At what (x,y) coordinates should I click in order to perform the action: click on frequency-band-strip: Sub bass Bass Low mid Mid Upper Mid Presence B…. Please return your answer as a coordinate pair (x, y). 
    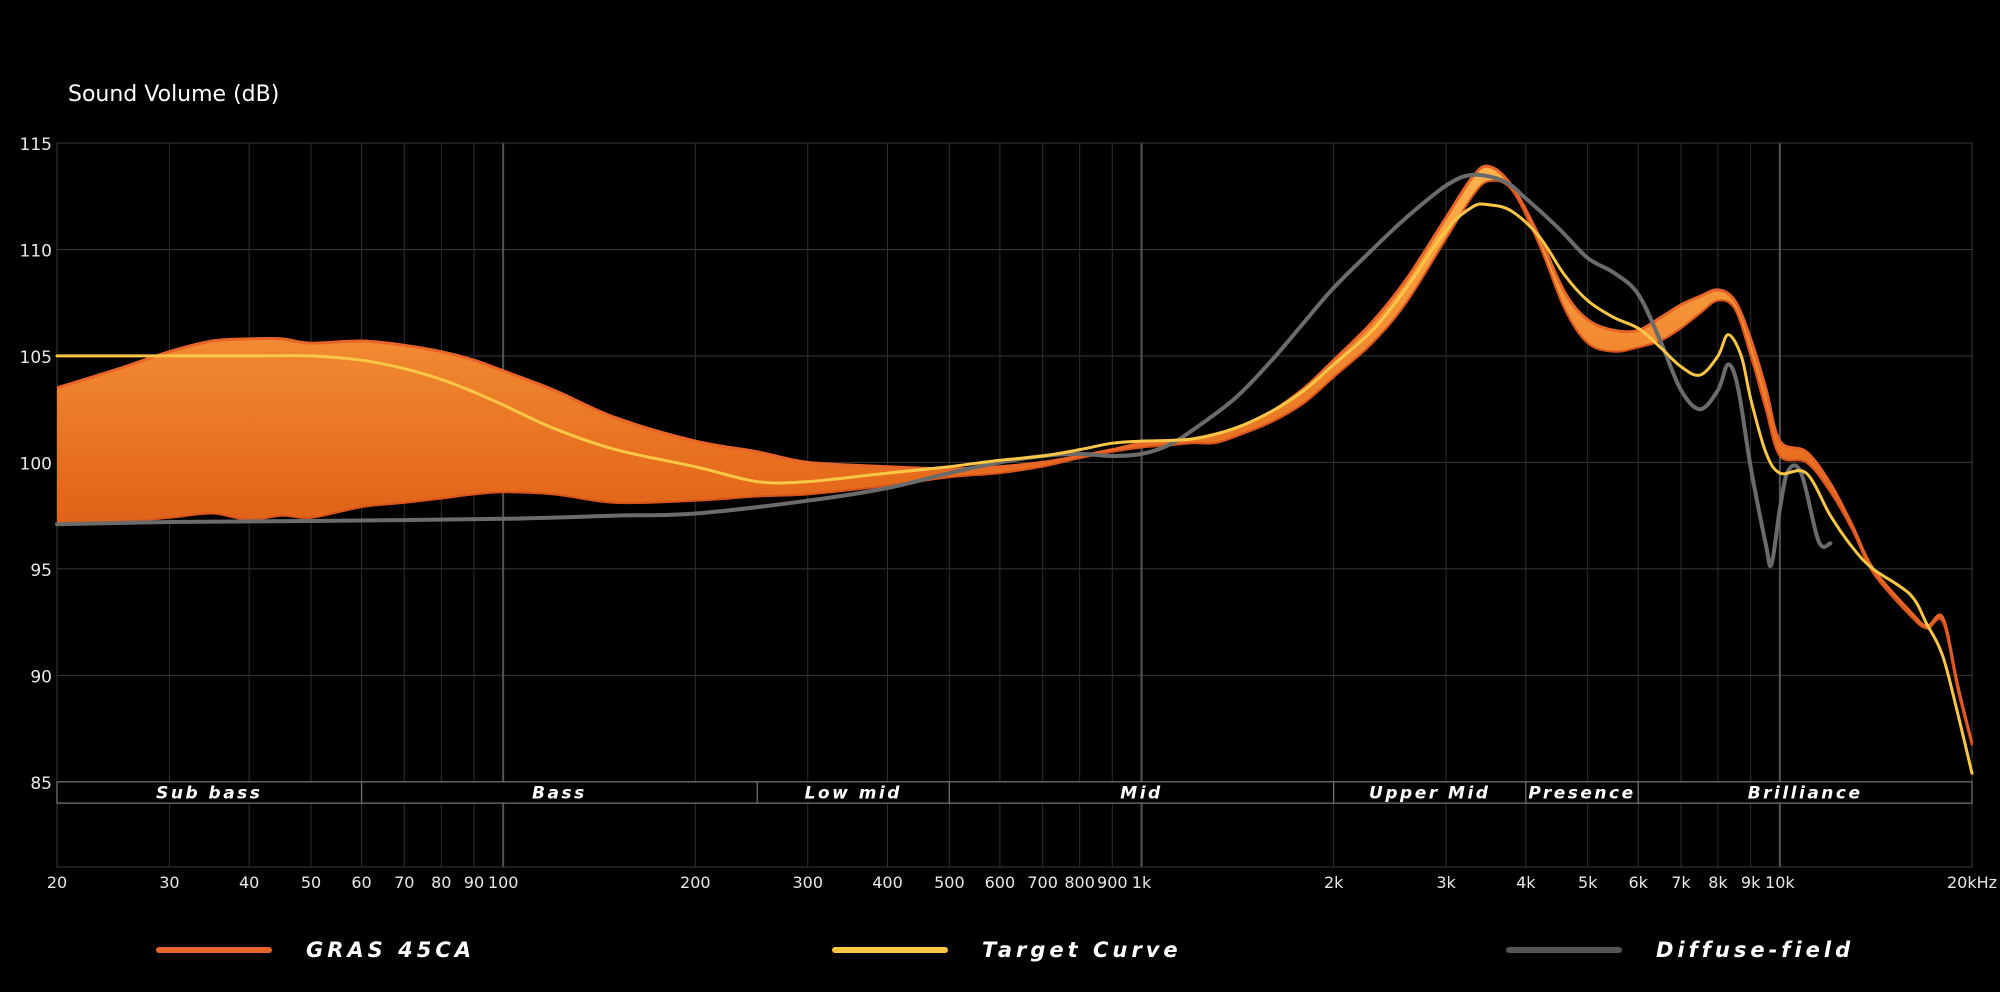
    Looking at the image, I should click on (1014, 792).